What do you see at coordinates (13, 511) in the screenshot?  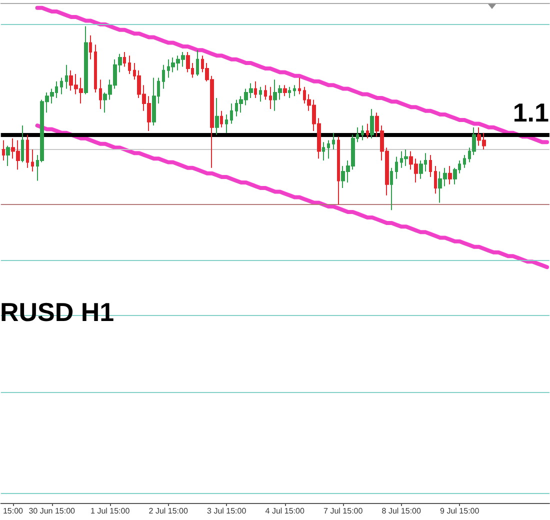 I see `x-tick-label: 15:00` at bounding box center [13, 511].